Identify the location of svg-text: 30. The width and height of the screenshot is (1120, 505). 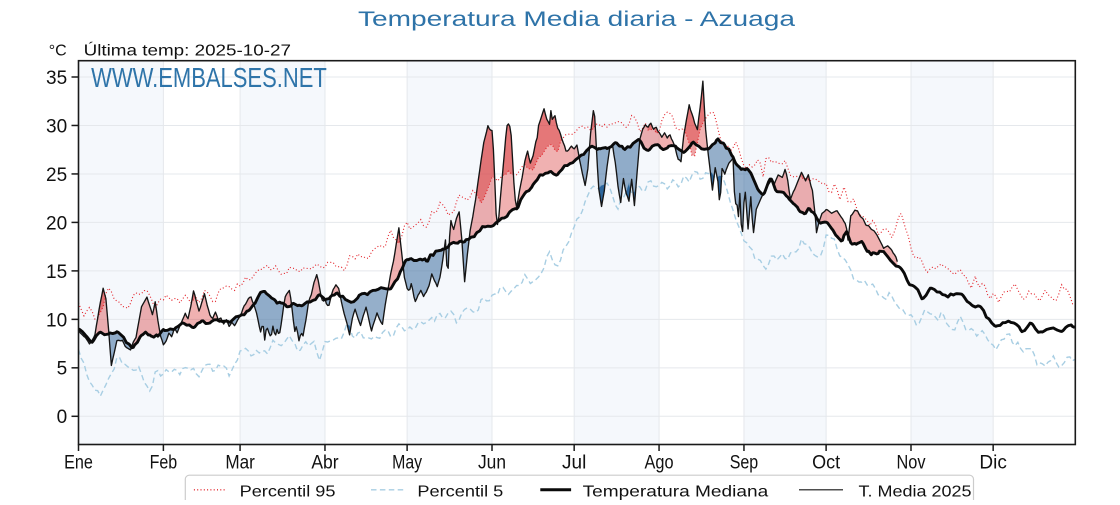
(56, 126).